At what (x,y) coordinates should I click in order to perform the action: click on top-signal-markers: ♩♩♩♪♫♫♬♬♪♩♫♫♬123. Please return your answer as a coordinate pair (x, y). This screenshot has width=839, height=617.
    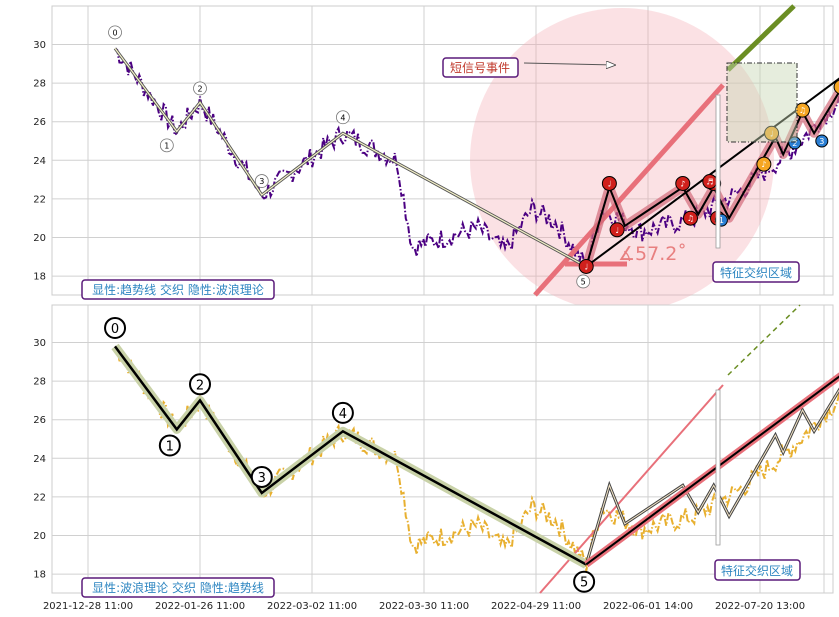
    Looking at the image, I should click on (708, 176).